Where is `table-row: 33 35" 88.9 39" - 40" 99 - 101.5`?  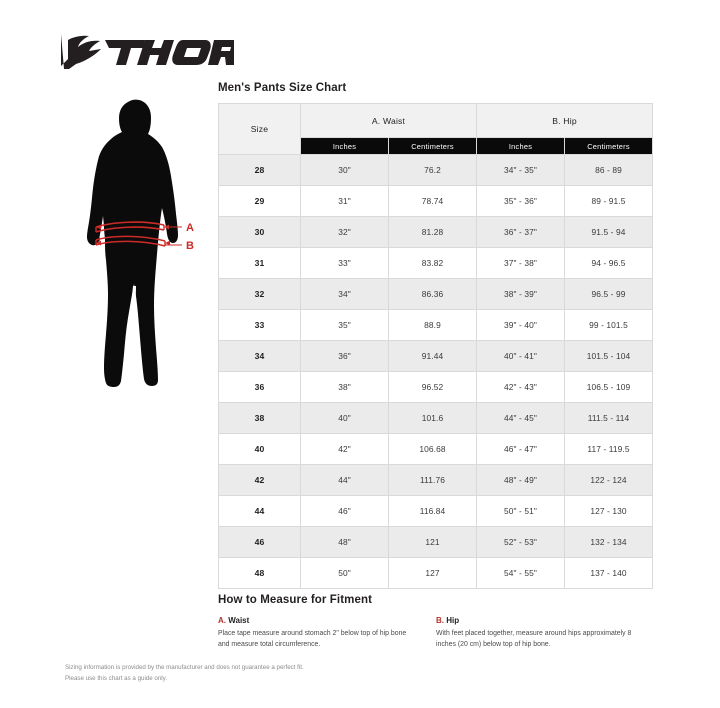 table-row: 33 35" 88.9 39" - 40" 99 - 101.5 is located at coordinates (436, 325).